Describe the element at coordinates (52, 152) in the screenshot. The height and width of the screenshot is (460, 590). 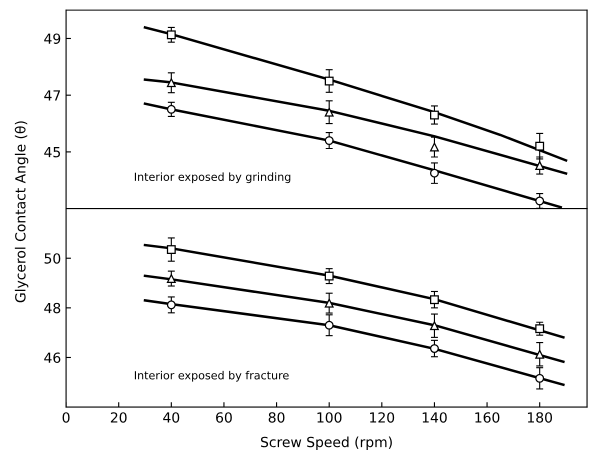
I see `y-tick-label: 45` at that location.